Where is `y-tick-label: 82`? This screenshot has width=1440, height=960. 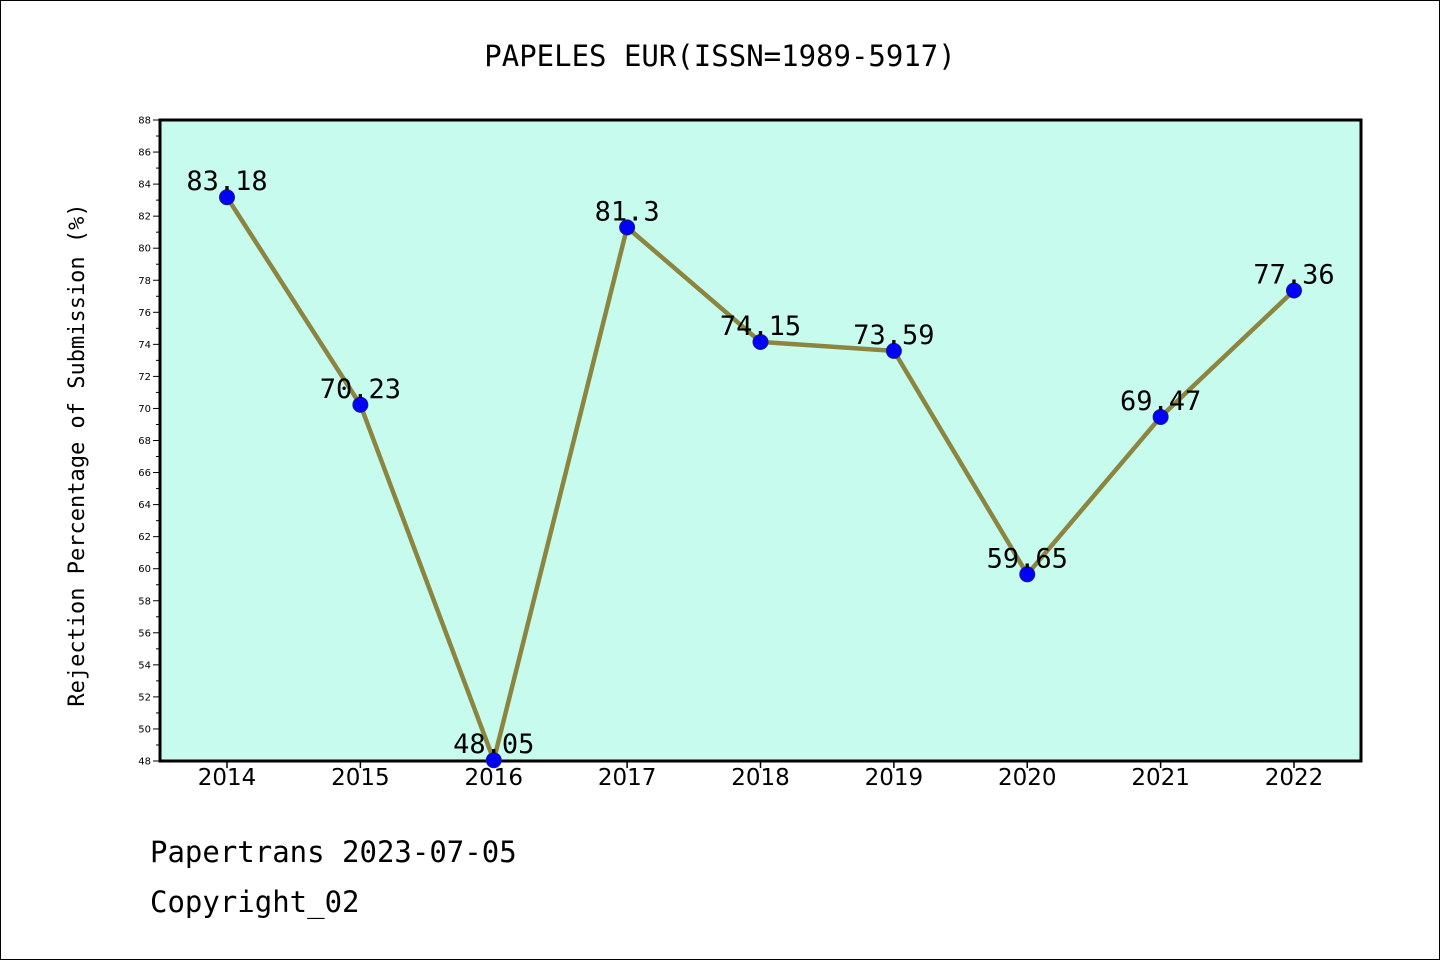
y-tick-label: 82 is located at coordinates (144, 217).